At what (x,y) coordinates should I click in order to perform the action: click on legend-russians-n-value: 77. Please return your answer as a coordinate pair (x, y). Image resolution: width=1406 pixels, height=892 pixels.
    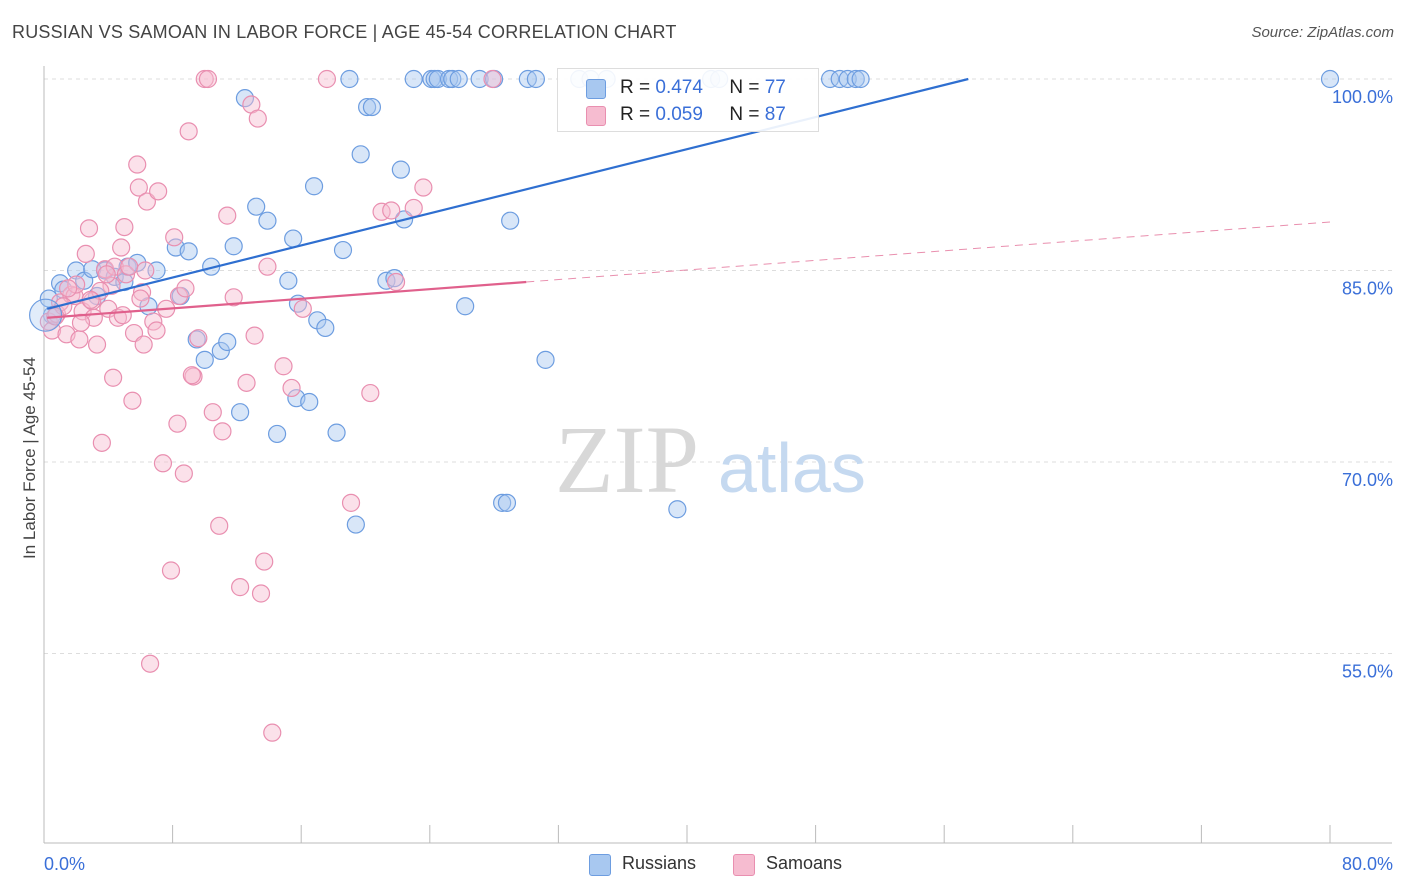
    Looking at the image, I should click on (775, 87).